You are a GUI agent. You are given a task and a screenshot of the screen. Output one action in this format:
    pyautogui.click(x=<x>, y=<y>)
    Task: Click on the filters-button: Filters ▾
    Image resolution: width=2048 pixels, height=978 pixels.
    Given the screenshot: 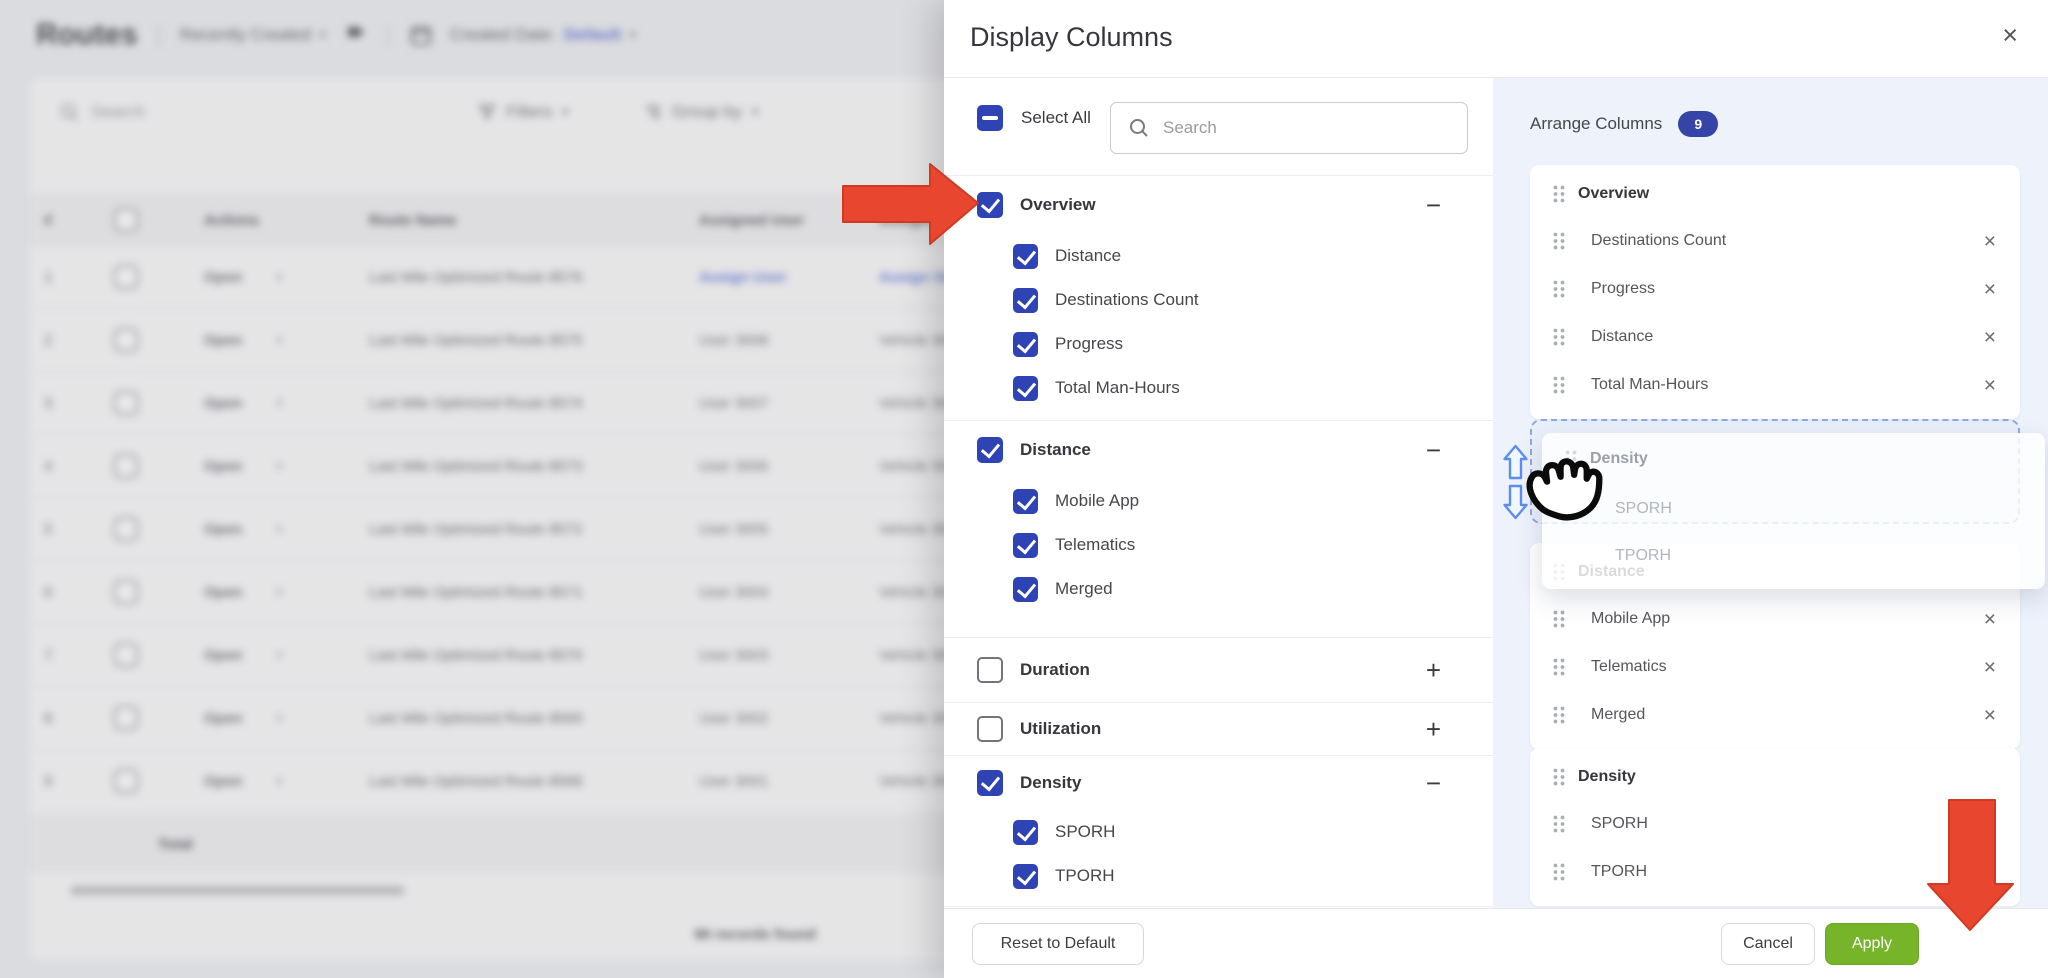 What is the action you would take?
    pyautogui.click(x=523, y=112)
    